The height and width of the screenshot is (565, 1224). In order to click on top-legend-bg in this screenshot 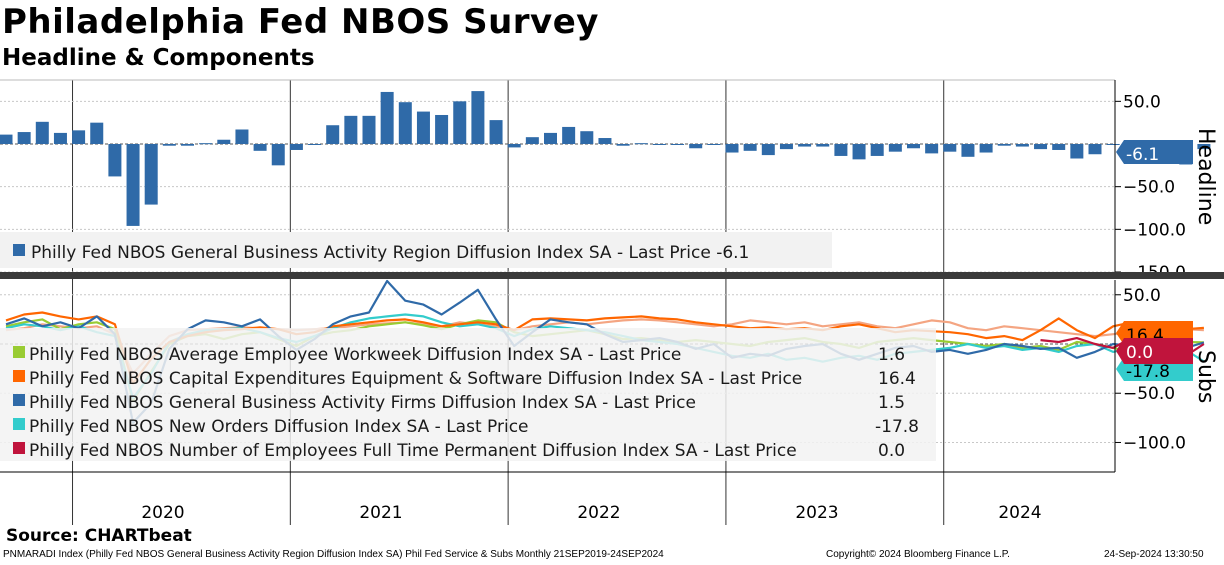, I will do `click(416, 250)`.